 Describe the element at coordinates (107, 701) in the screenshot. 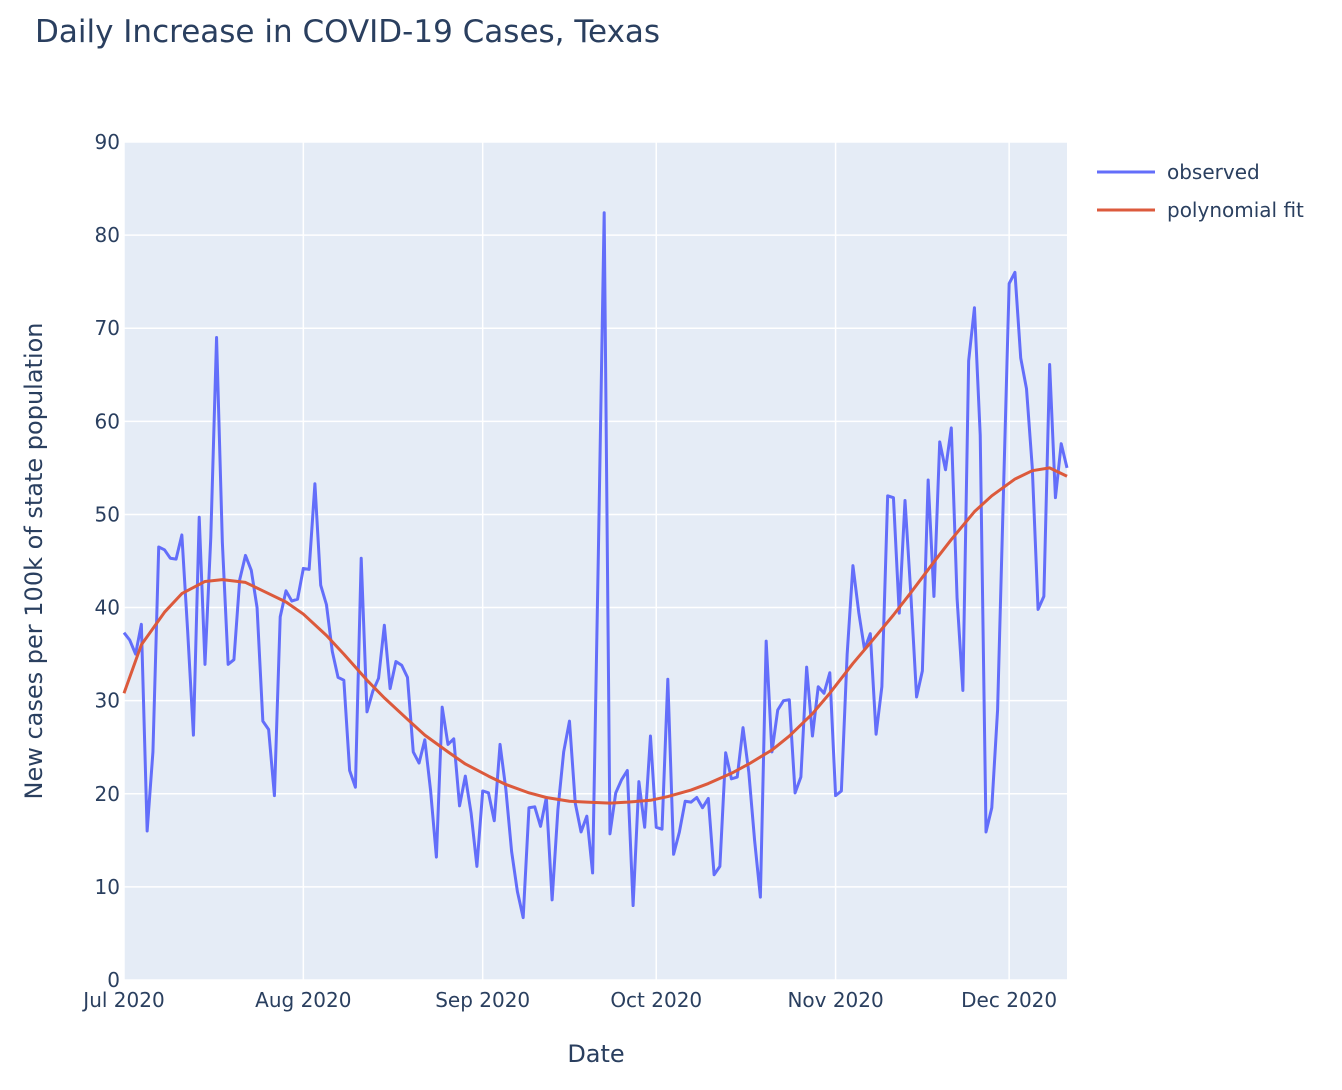

I see `y-tick-label: 30` at that location.